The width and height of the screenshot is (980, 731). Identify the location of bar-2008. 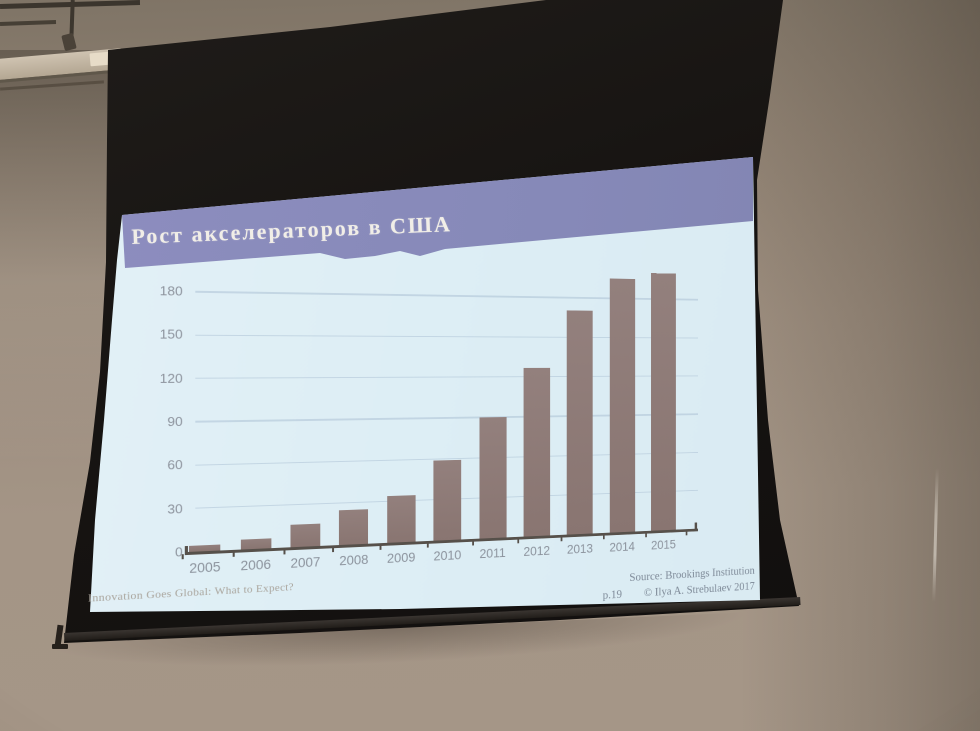
(354, 527).